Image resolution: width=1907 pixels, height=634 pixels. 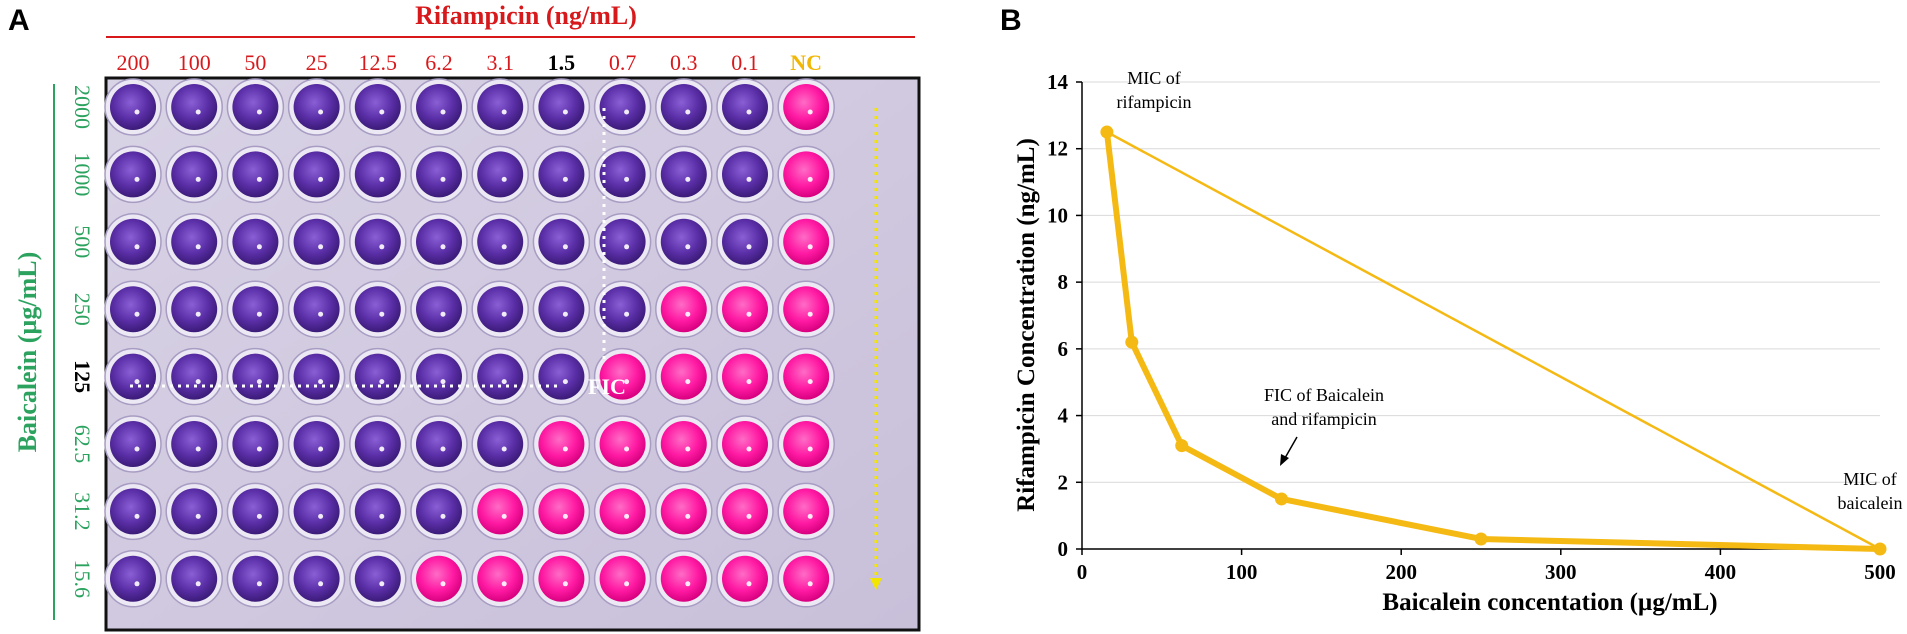 I want to click on well-r4-c11, so click(x=745, y=309).